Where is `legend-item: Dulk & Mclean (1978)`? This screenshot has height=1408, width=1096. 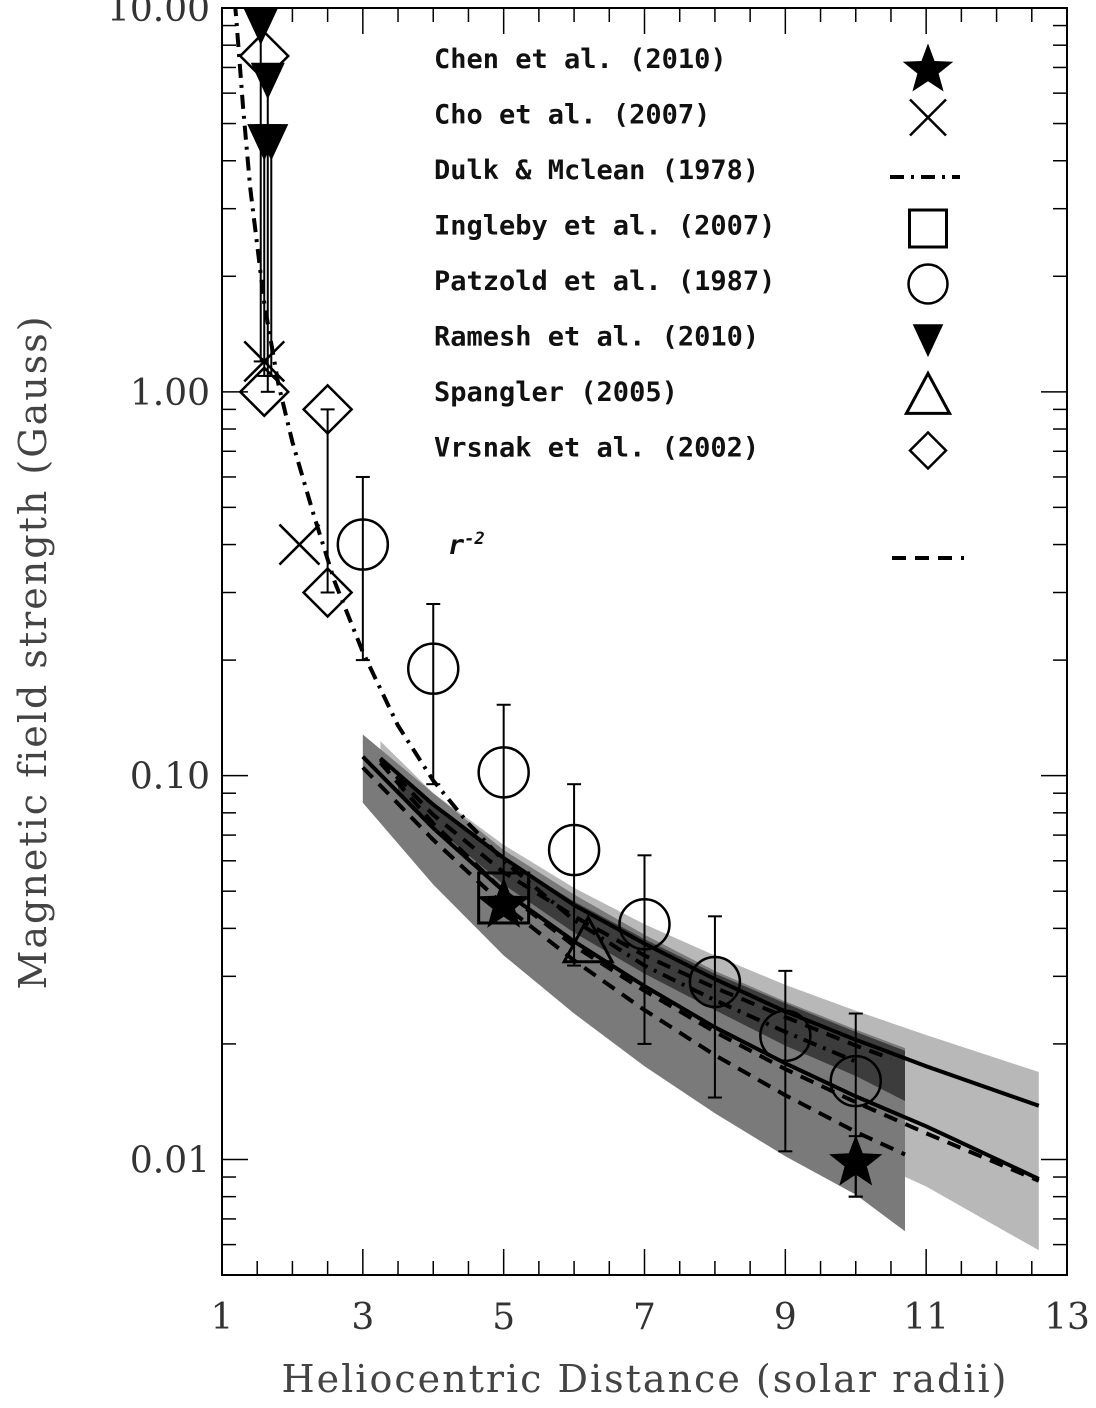
legend-item: Dulk & Mclean (1978) is located at coordinates (697, 170).